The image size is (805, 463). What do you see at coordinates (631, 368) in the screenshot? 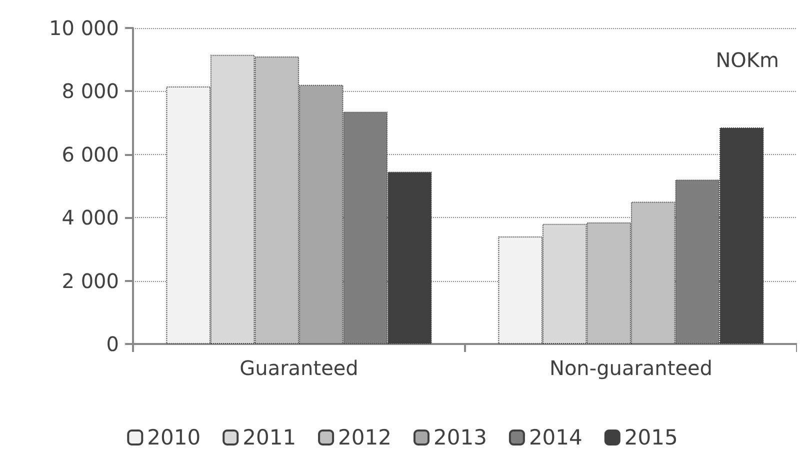
I see `x-tick-label: Non-guaranteed` at bounding box center [631, 368].